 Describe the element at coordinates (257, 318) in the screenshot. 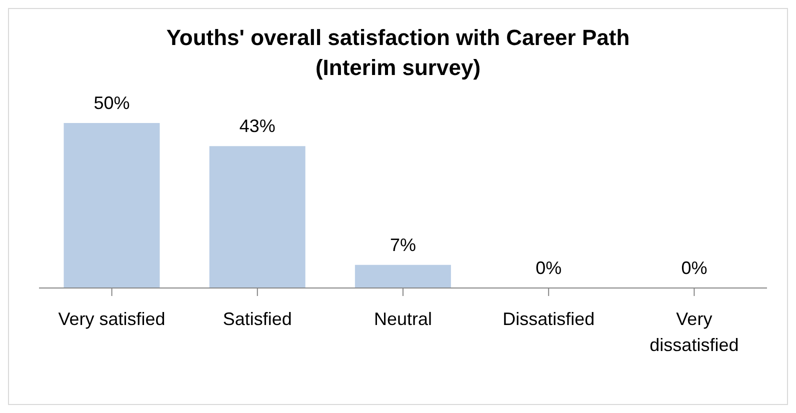

I see `x-tick-label: Satisfied` at that location.